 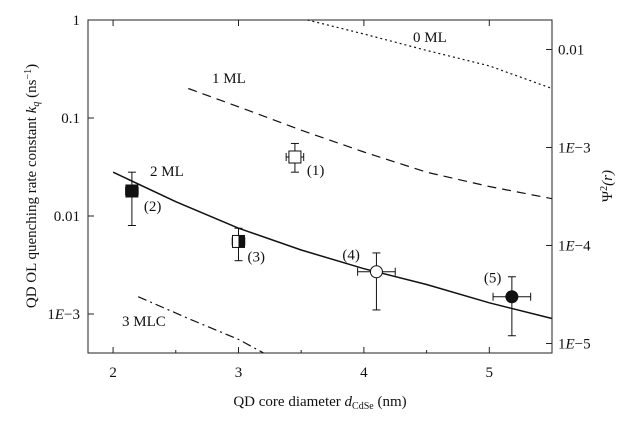 What do you see at coordinates (493, 279) in the screenshot?
I see `point-label-5: (5)` at bounding box center [493, 279].